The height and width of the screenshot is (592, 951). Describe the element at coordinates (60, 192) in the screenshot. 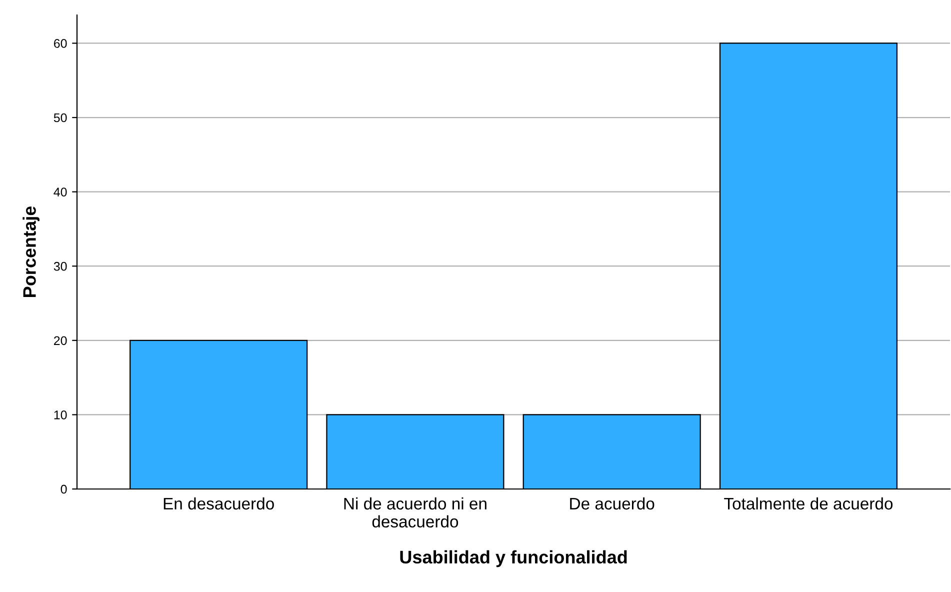

I see `y-tick-label: 40` at that location.